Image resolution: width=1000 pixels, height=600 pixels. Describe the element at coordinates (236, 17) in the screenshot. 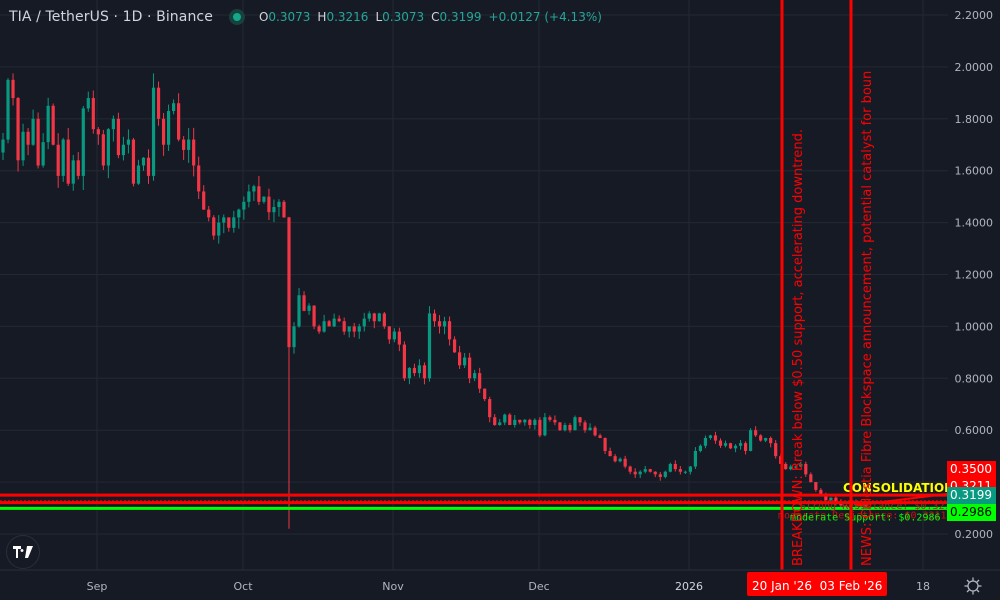

I see `market-status-icon` at that location.